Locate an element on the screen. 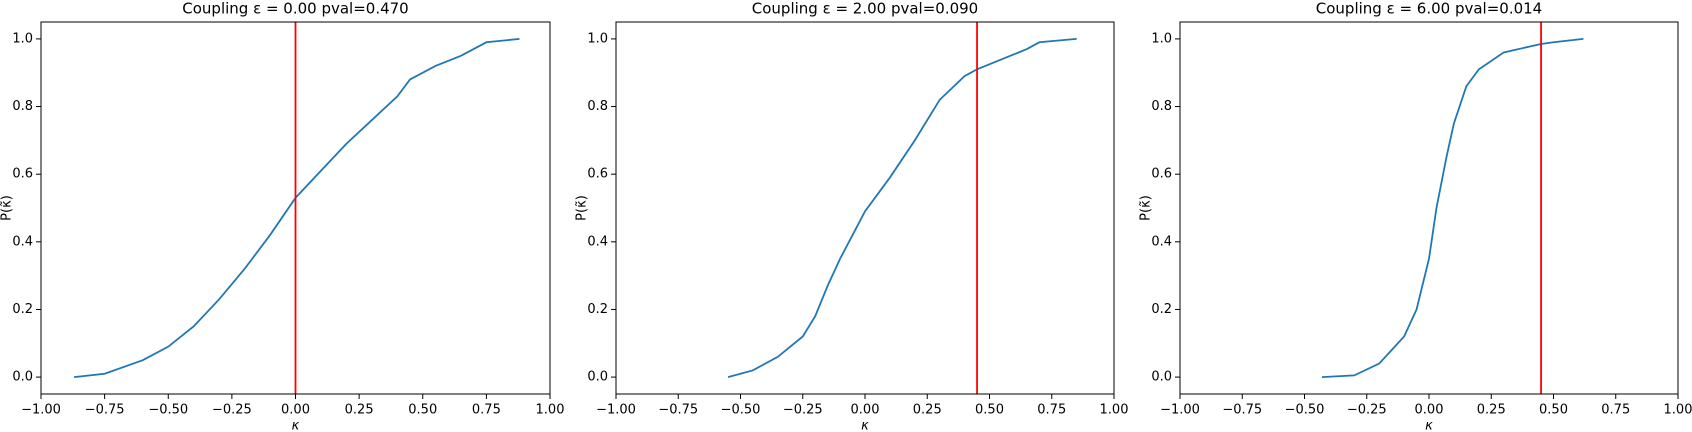  panel-title: Coupling ε = 2.00 pval=0.090 is located at coordinates (865, 9).